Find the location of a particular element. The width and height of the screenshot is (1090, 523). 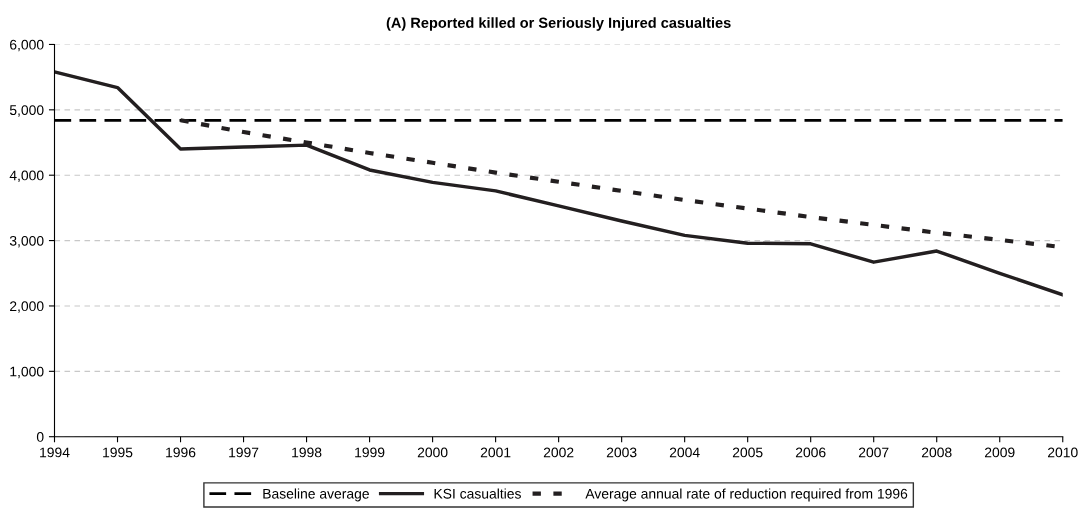

y-tick-label: 2,000 is located at coordinates (27, 307).